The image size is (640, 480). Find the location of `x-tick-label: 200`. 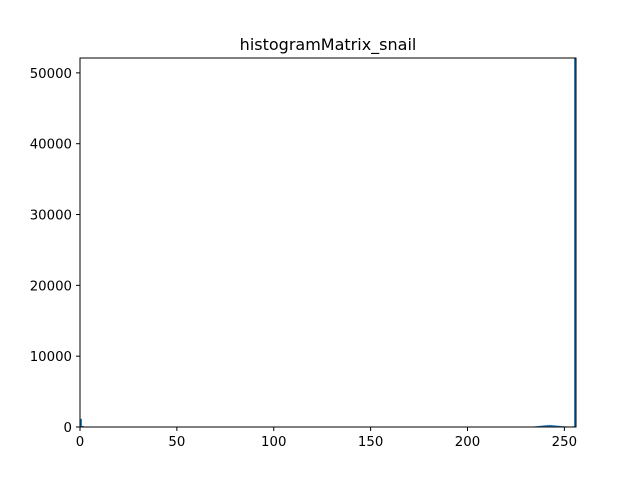

x-tick-label: 200 is located at coordinates (467, 442).